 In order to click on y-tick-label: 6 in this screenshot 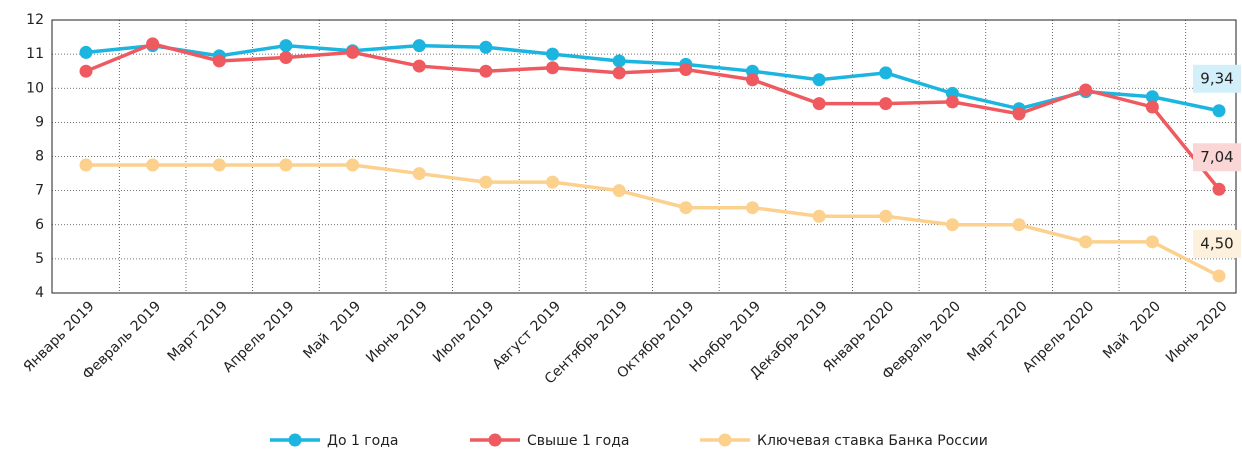, I will do `click(39, 225)`.